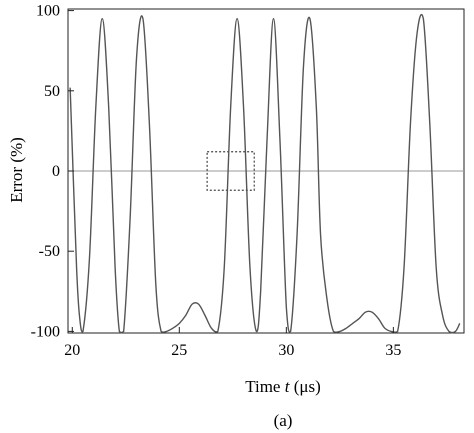 This screenshot has width=474, height=433. I want to click on y-tick-label: 0, so click(56, 171).